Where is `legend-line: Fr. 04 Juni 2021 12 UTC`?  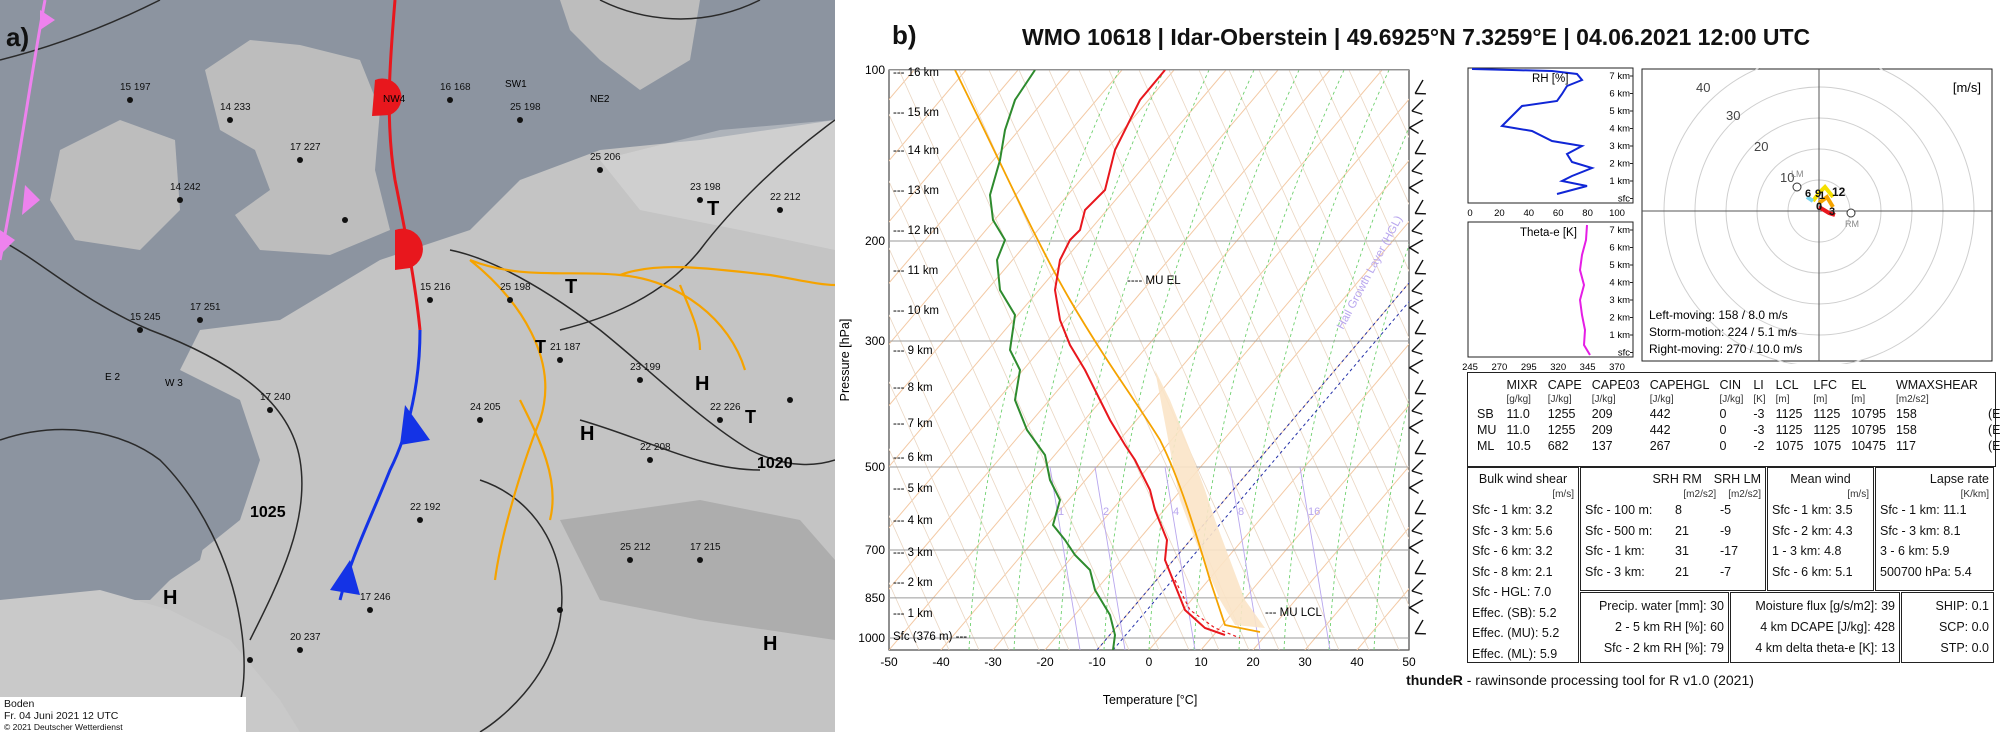 legend-line: Fr. 04 Juni 2021 12 UTC is located at coordinates (61, 715).